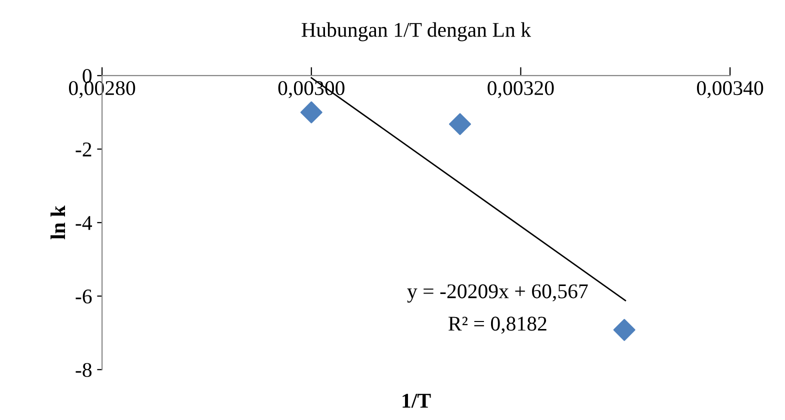 Image resolution: width=785 pixels, height=420 pixels. What do you see at coordinates (84, 149) in the screenshot?
I see `y-tick-label: -2` at bounding box center [84, 149].